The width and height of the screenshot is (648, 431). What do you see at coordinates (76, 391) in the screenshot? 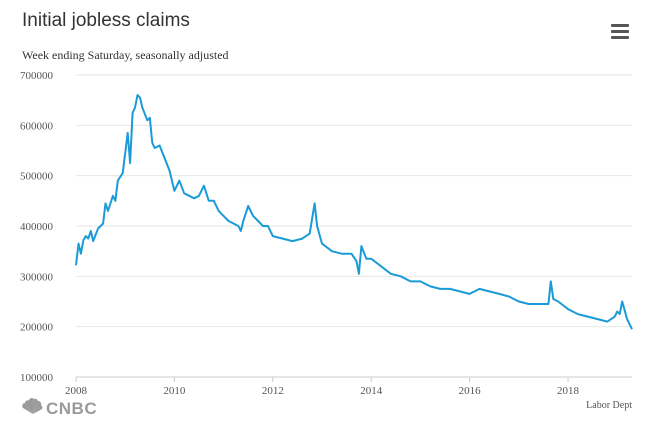
I see `x-tick-label: 2008` at bounding box center [76, 391].